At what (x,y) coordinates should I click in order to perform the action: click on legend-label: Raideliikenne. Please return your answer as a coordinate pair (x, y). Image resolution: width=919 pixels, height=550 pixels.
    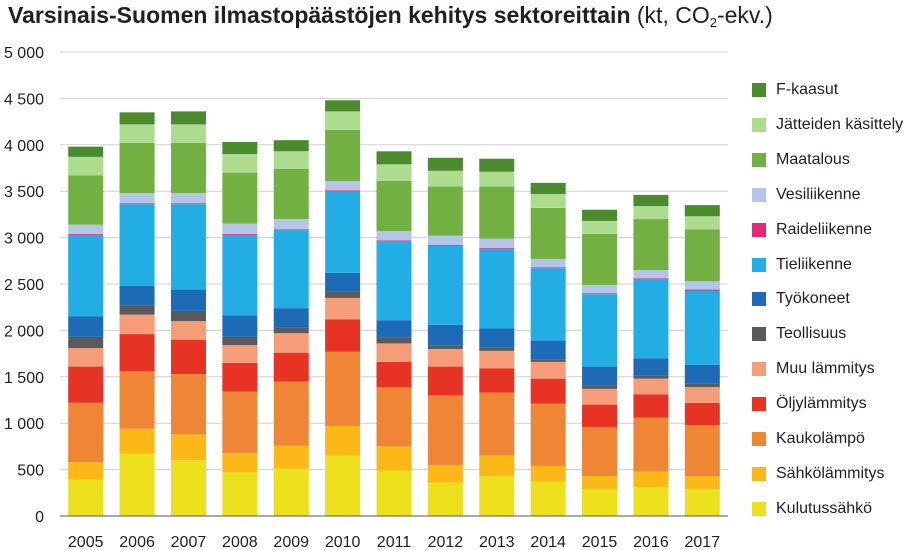
    Looking at the image, I should click on (824, 229).